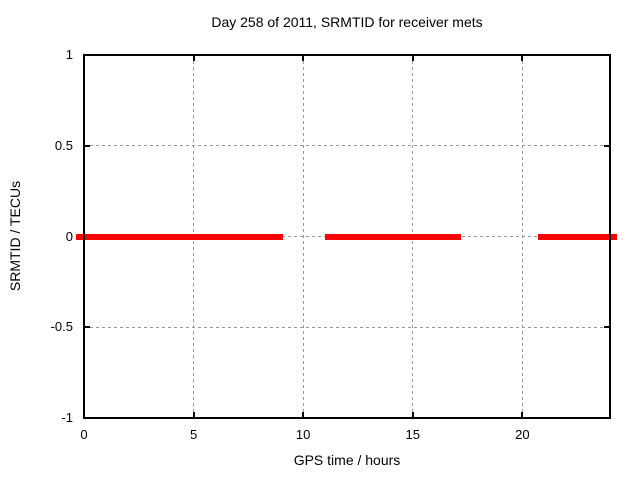 The image size is (640, 480). Describe the element at coordinates (69, 54) in the screenshot. I see `y-tick-label: 1` at that location.